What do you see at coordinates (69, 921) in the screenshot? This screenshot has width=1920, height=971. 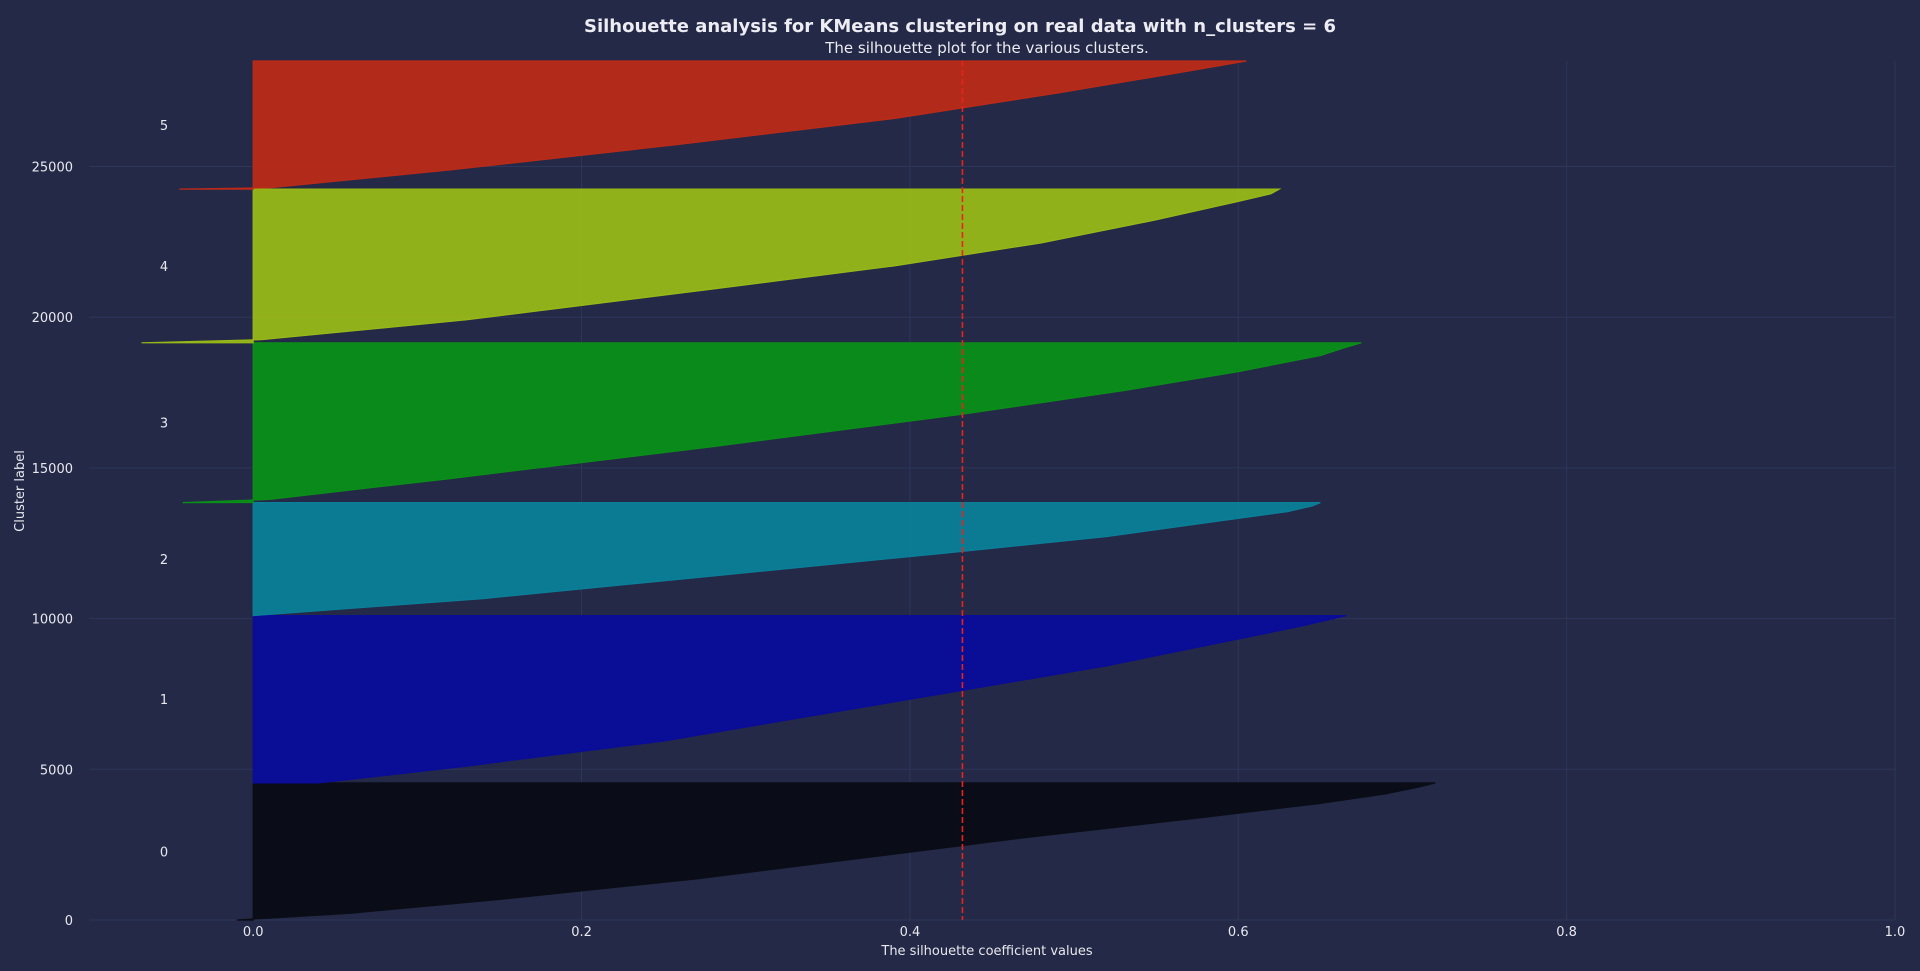 I see `y-tick-label: 0` at bounding box center [69, 921].